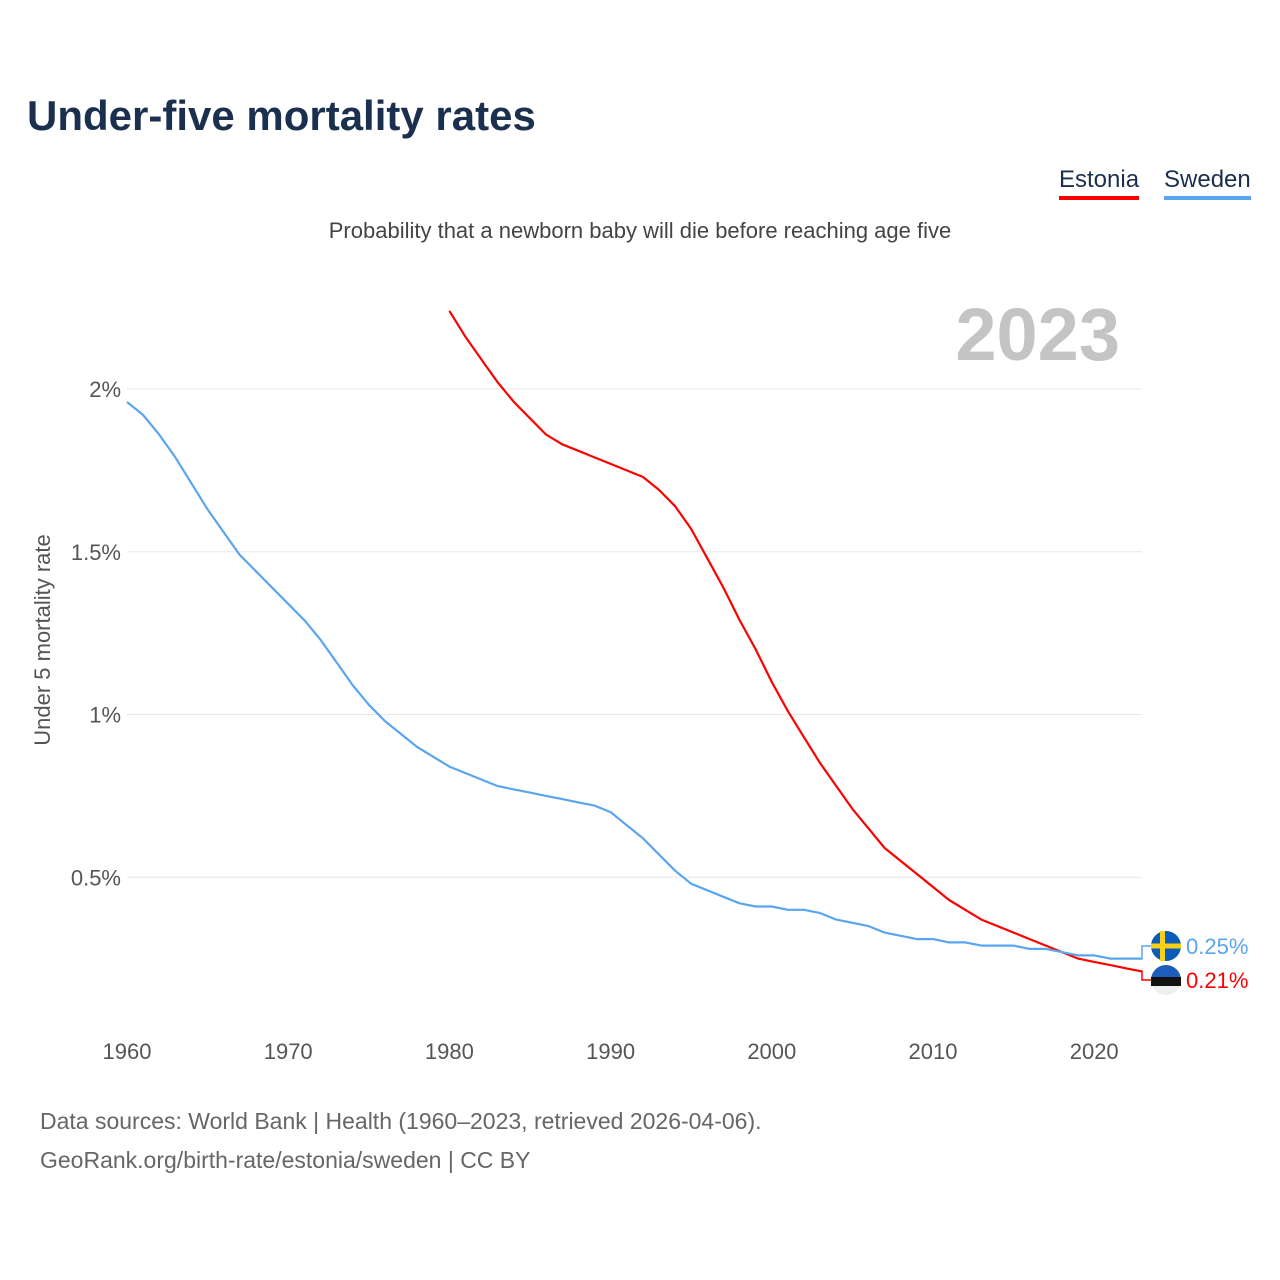  I want to click on legend-item-sweden: Sweden, so click(1207, 183).